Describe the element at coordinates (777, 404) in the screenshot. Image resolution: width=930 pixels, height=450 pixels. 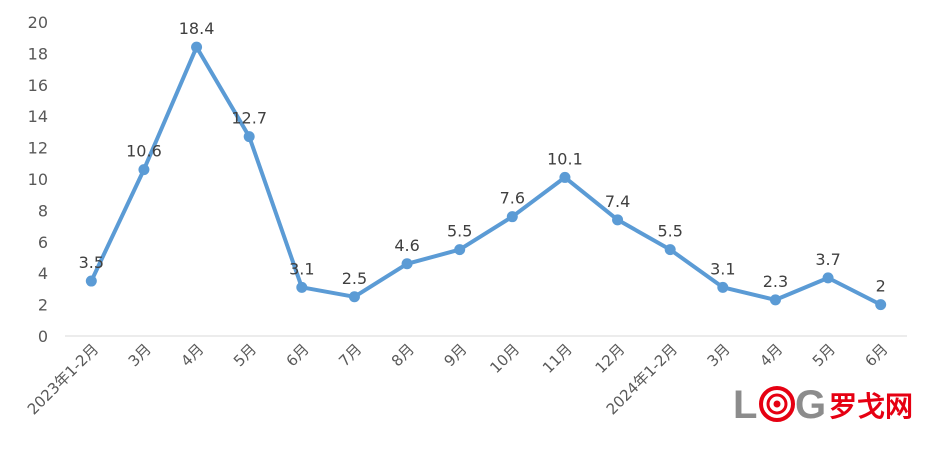
I see `target-icon` at that location.